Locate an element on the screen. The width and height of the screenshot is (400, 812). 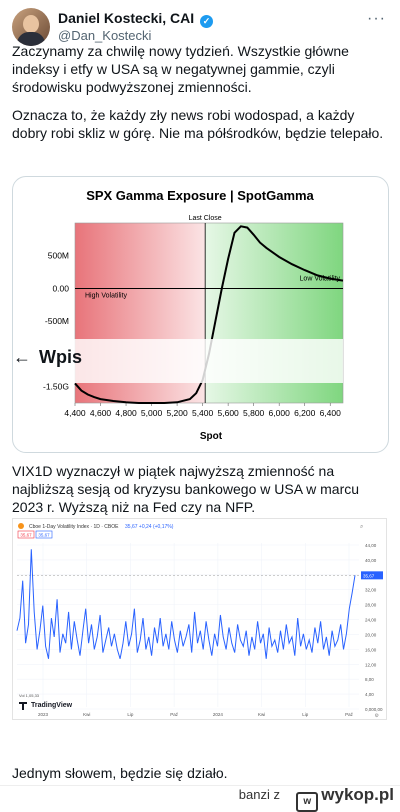
gamma-x-tick-label: 4,800 is located at coordinates (126, 413).